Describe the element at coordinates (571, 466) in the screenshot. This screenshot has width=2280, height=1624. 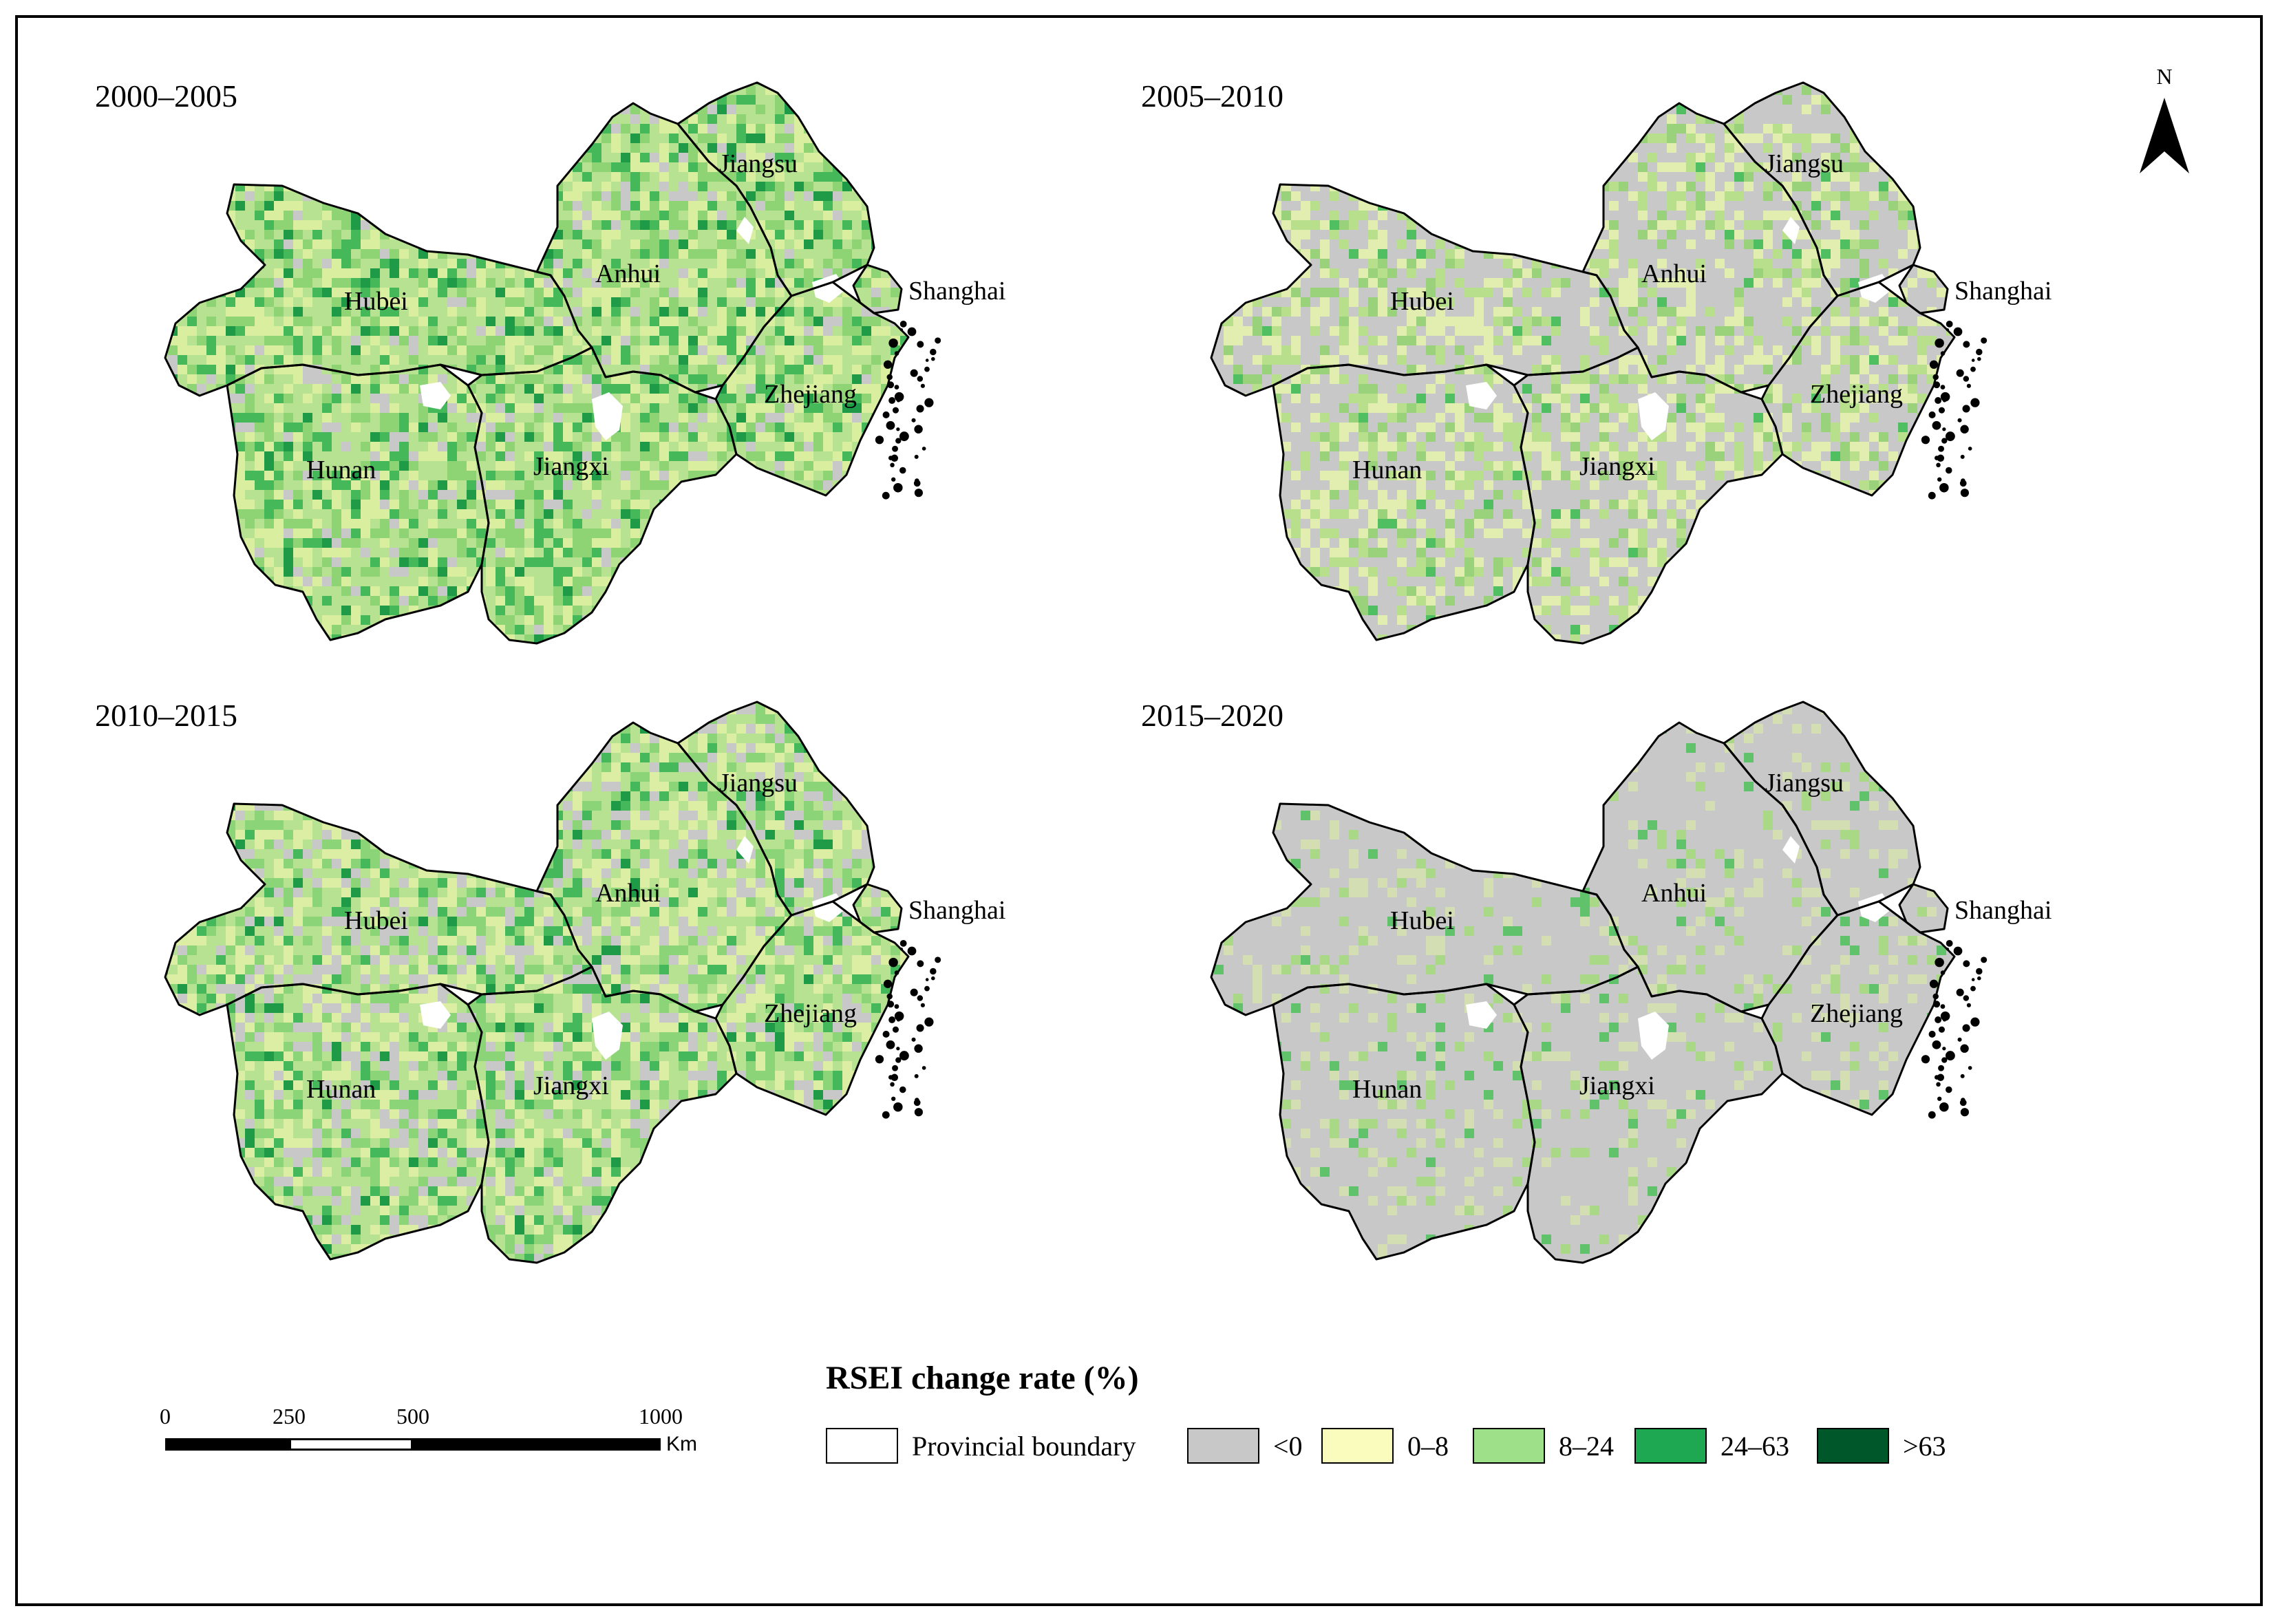
I see `province-label-jiangxi: Jiangxi` at that location.